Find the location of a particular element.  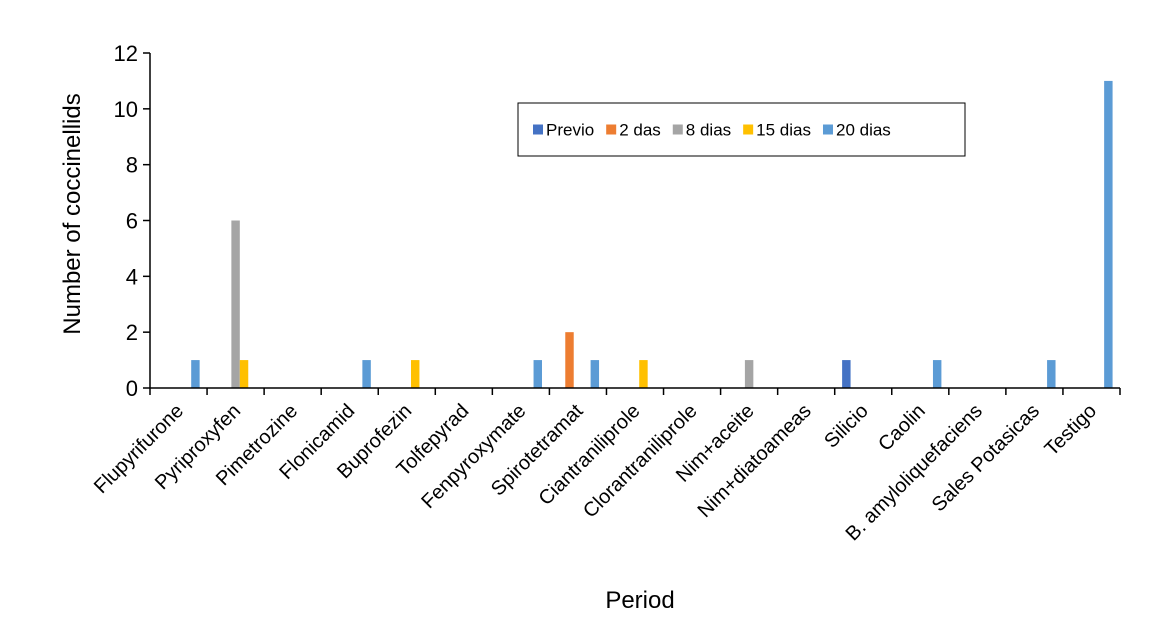

category-label: Ciantraniliprole is located at coordinates (590, 455).